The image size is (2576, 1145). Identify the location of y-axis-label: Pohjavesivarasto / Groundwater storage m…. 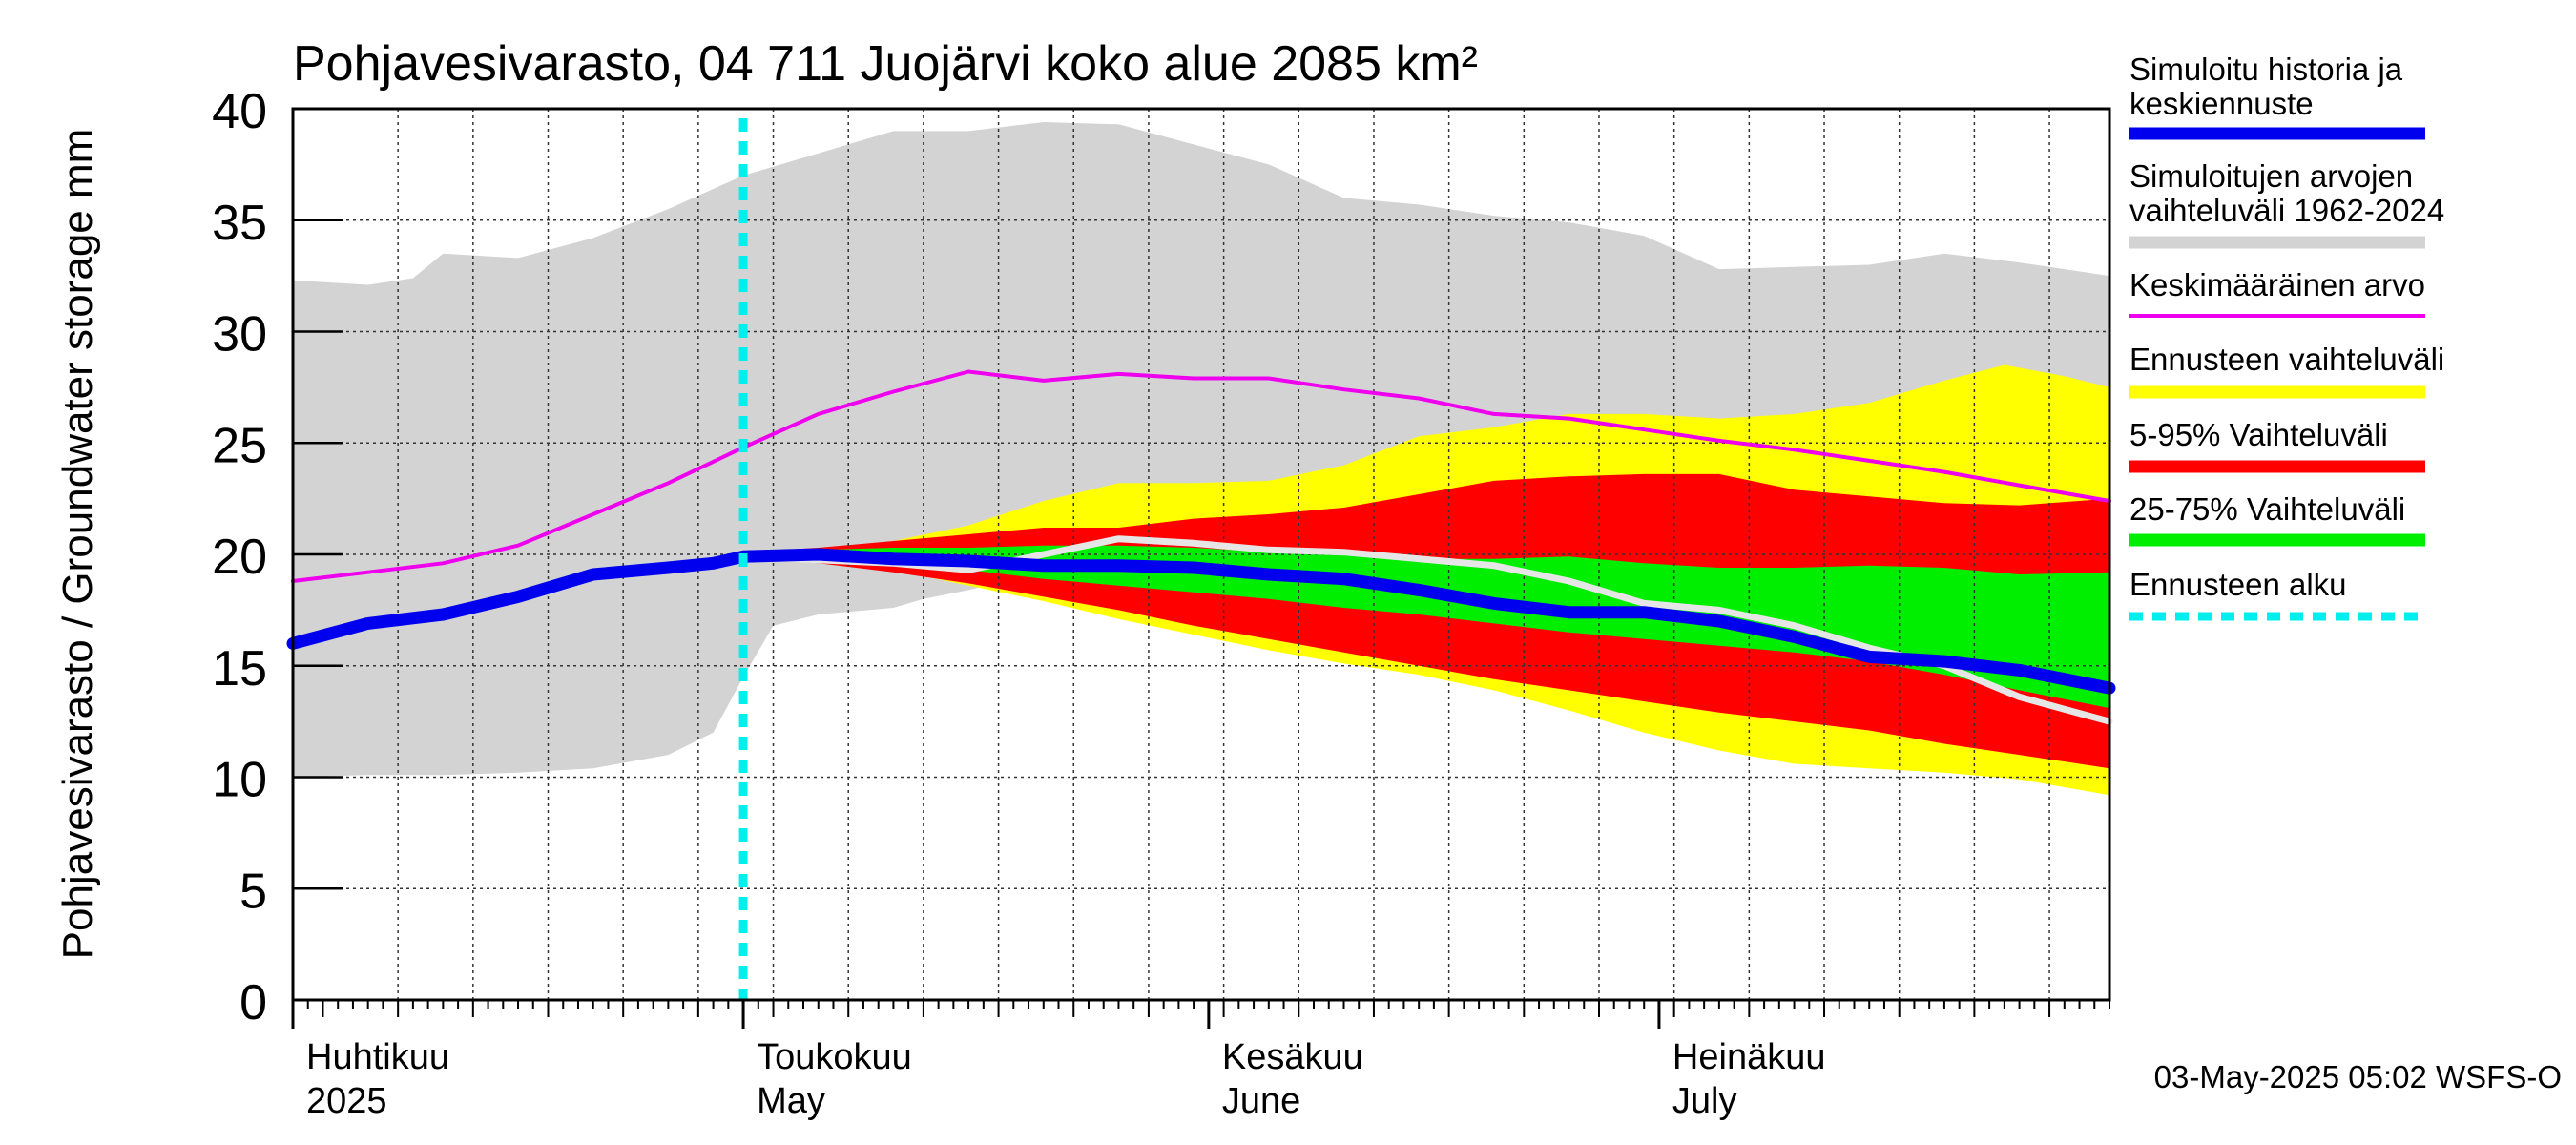
(77, 544).